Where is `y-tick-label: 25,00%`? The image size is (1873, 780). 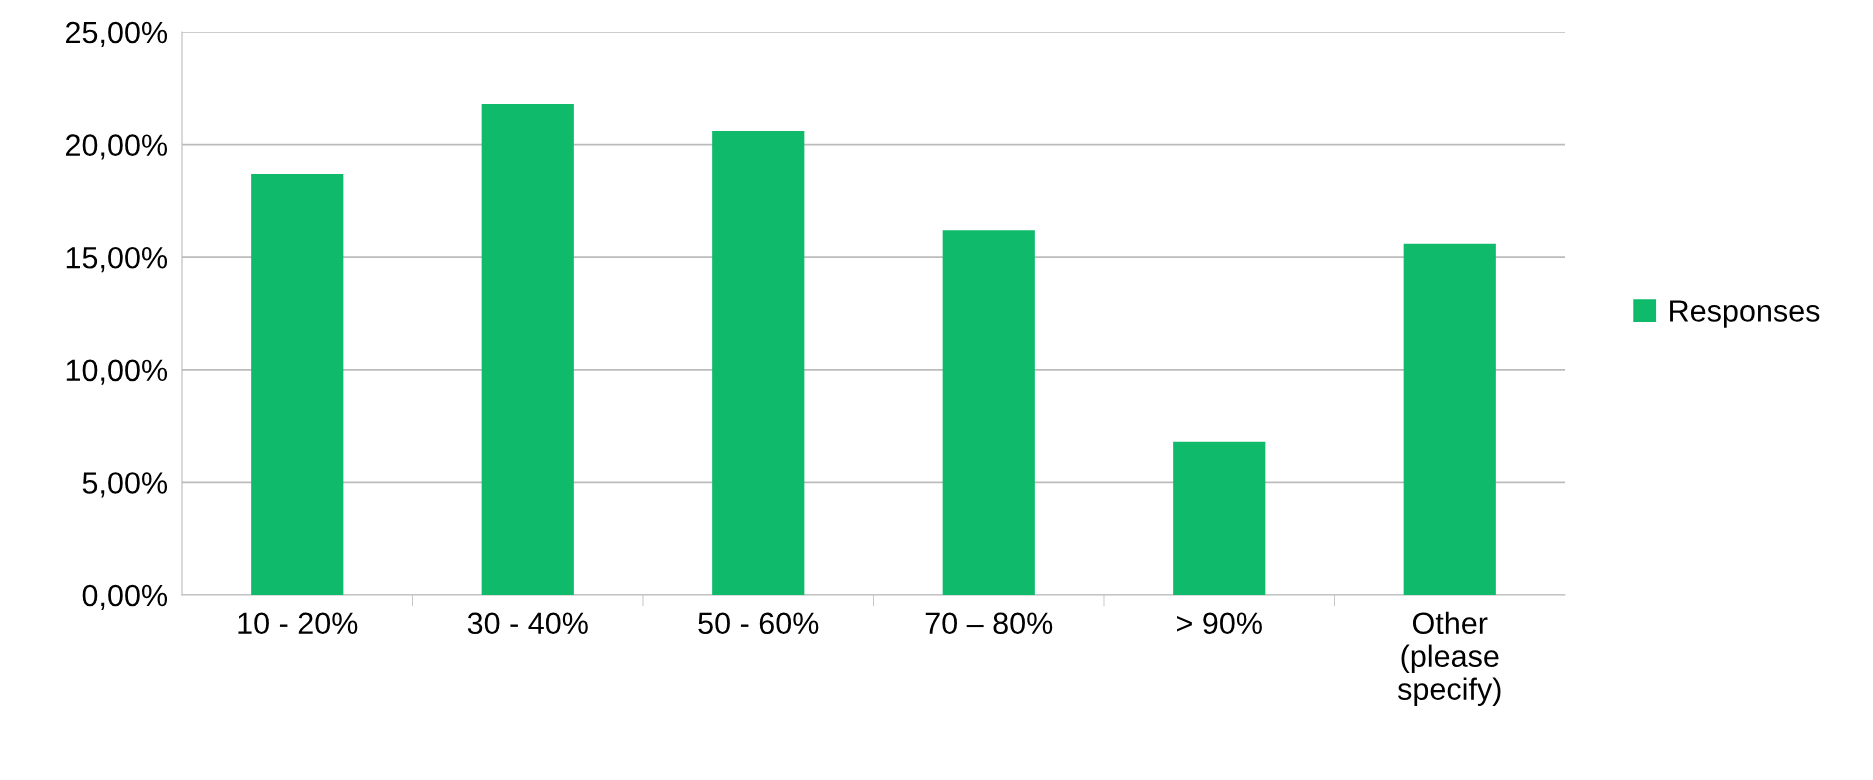 y-tick-label: 25,00% is located at coordinates (117, 34).